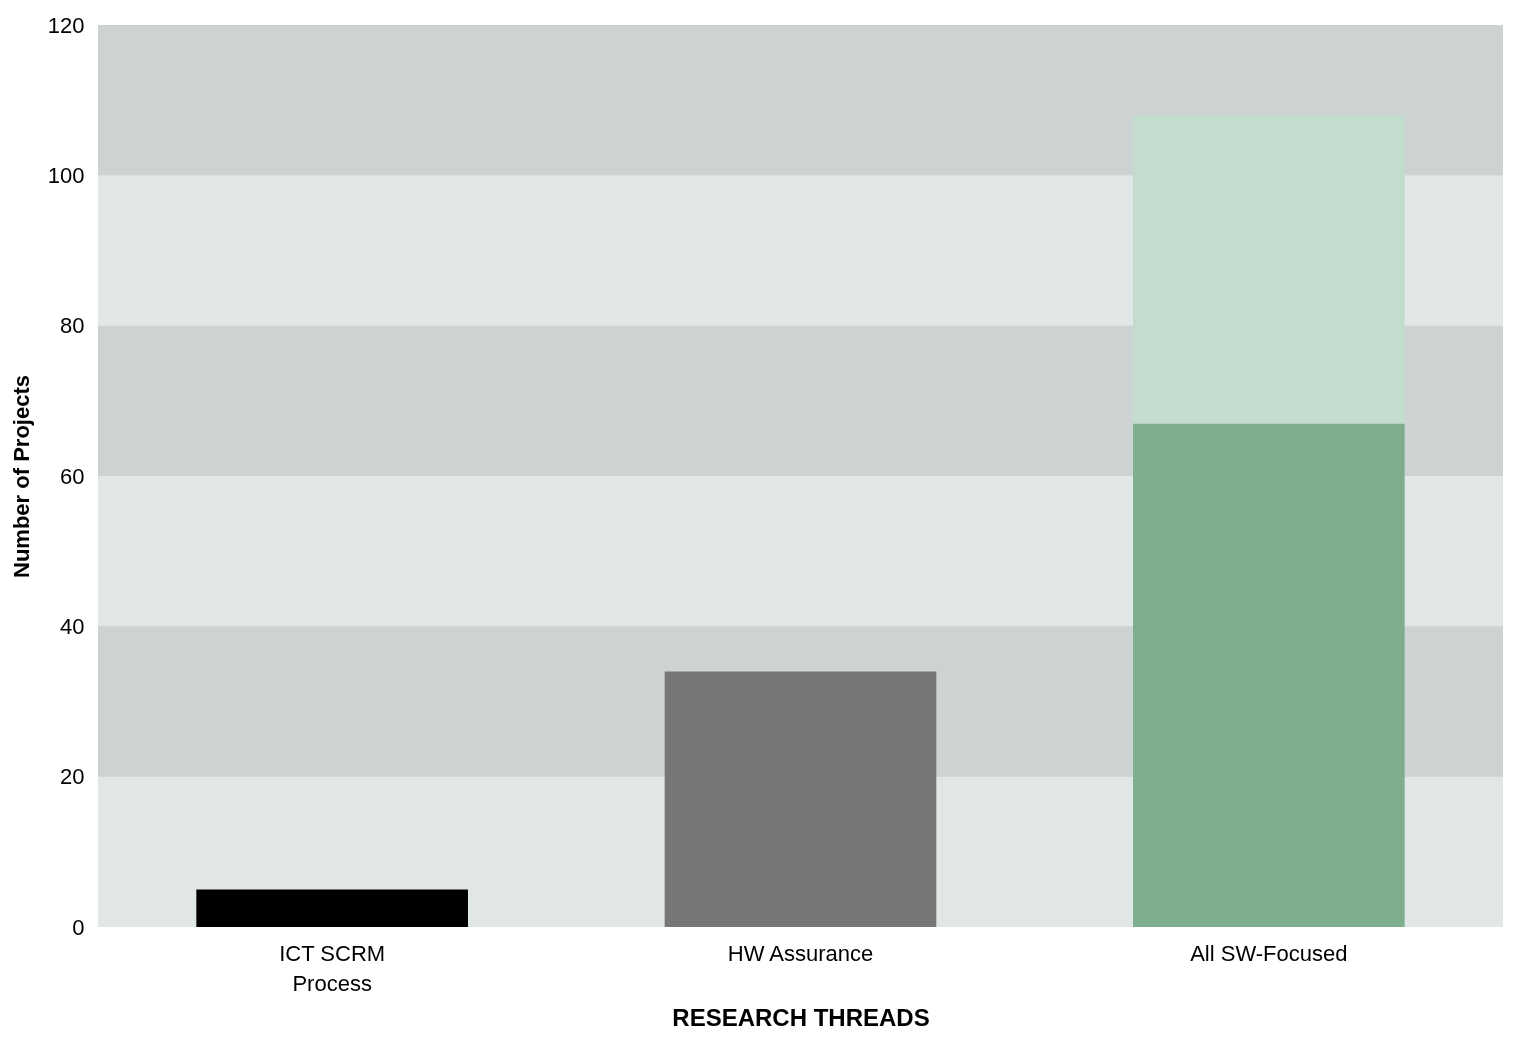 This screenshot has width=1537, height=1062. What do you see at coordinates (78, 927) in the screenshot?
I see `y-tick-label: 0` at bounding box center [78, 927].